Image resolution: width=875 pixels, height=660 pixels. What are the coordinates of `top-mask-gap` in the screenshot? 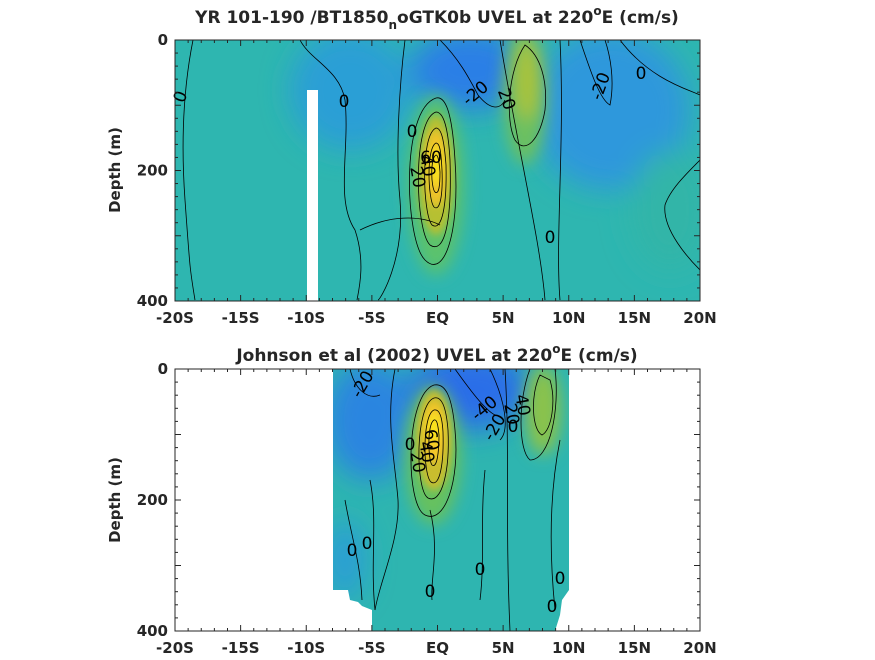 It's located at (312, 195).